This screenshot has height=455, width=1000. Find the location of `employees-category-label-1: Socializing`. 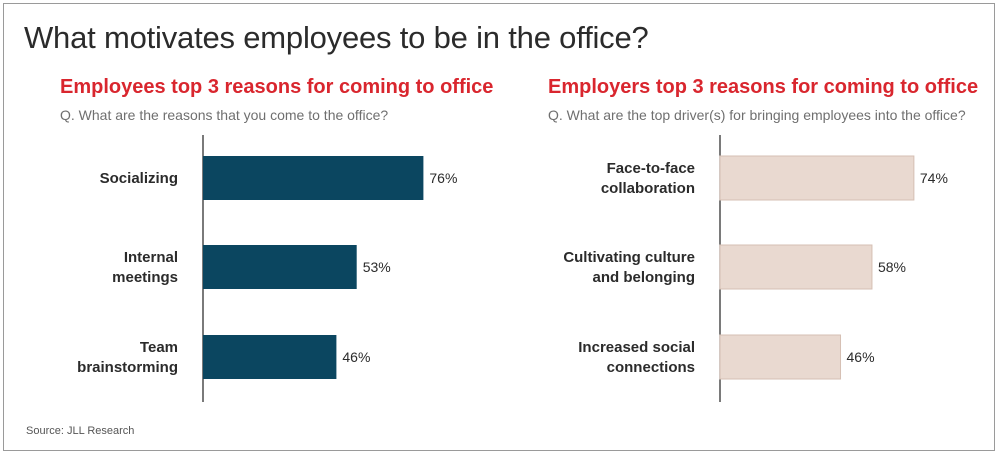

employees-category-label-1: Socializing is located at coordinates (139, 178).